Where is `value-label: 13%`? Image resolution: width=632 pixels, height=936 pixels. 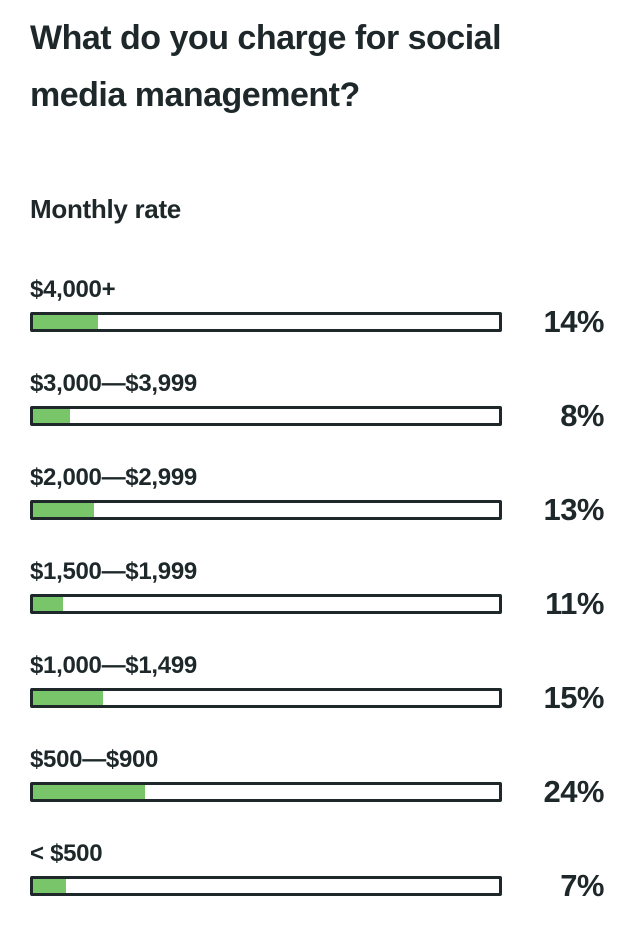 value-label: 13% is located at coordinates (573, 509).